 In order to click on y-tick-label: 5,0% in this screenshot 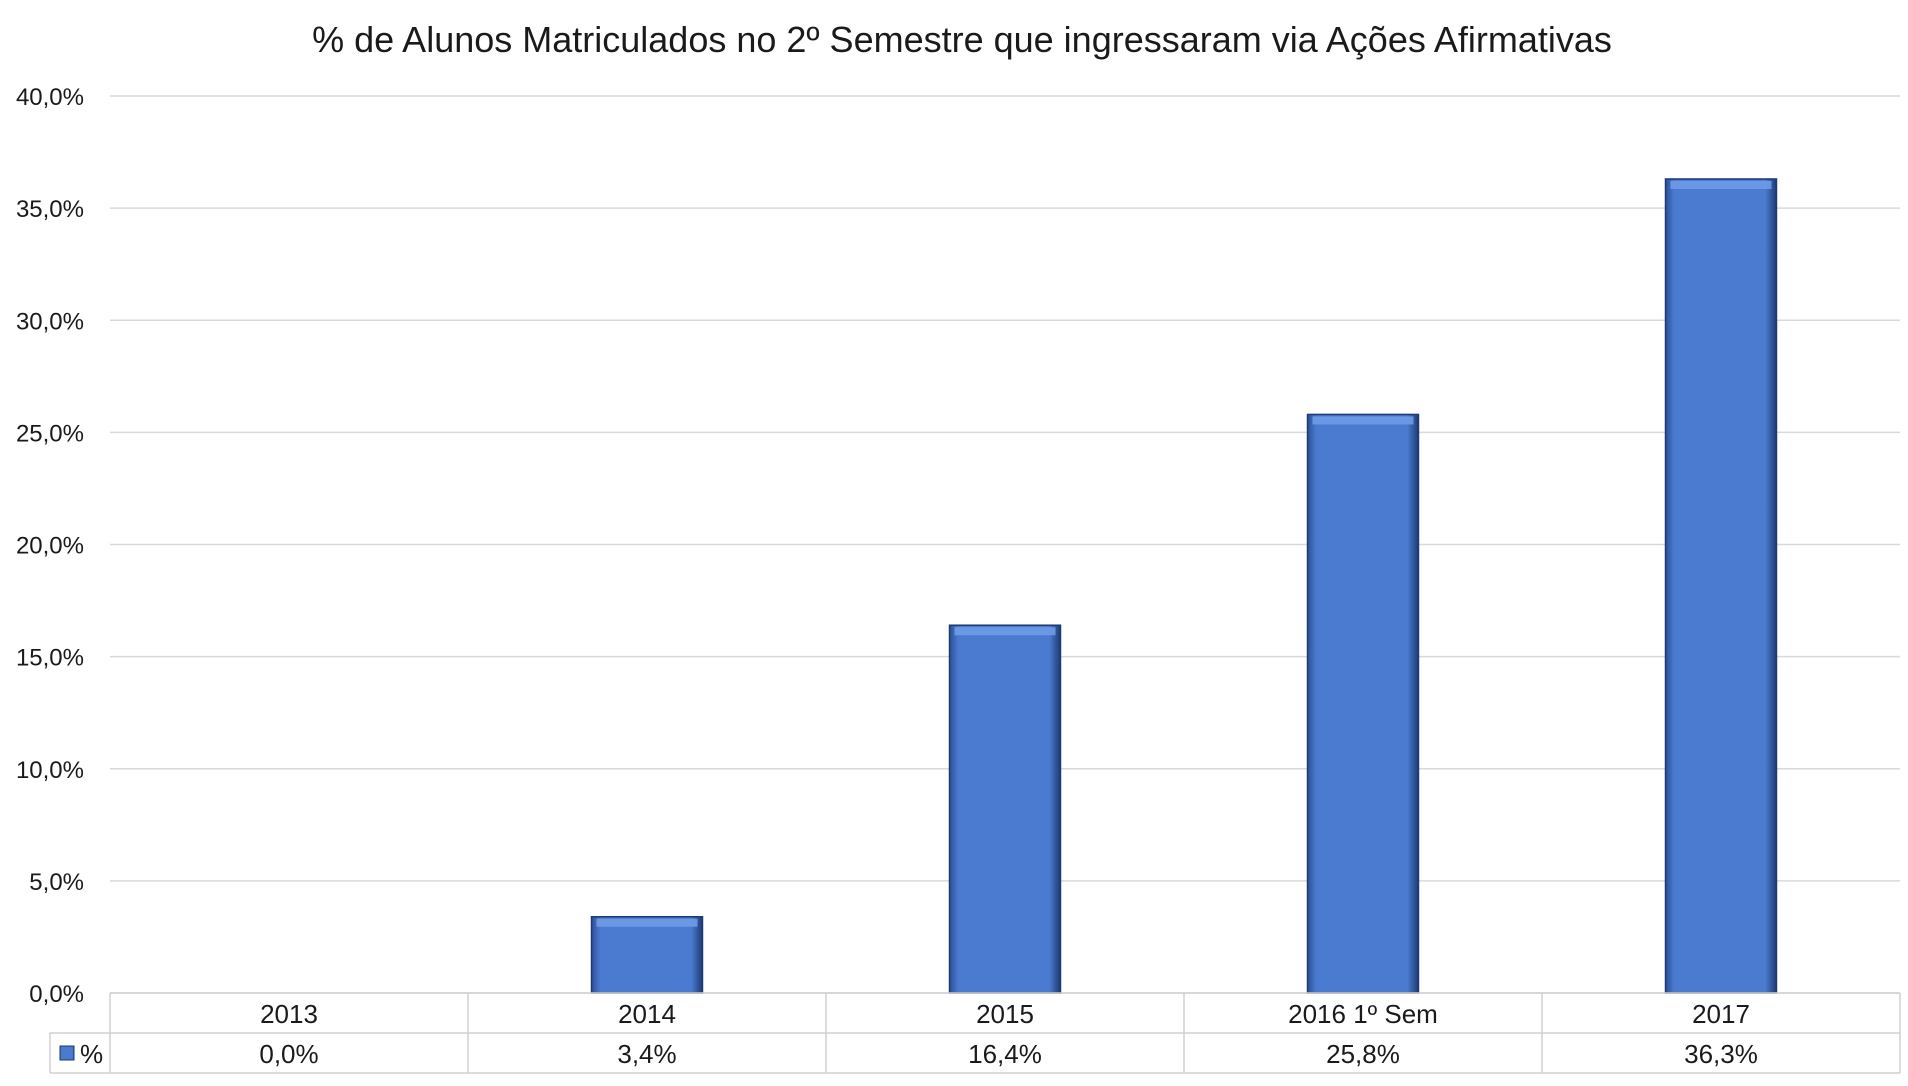, I will do `click(56, 882)`.